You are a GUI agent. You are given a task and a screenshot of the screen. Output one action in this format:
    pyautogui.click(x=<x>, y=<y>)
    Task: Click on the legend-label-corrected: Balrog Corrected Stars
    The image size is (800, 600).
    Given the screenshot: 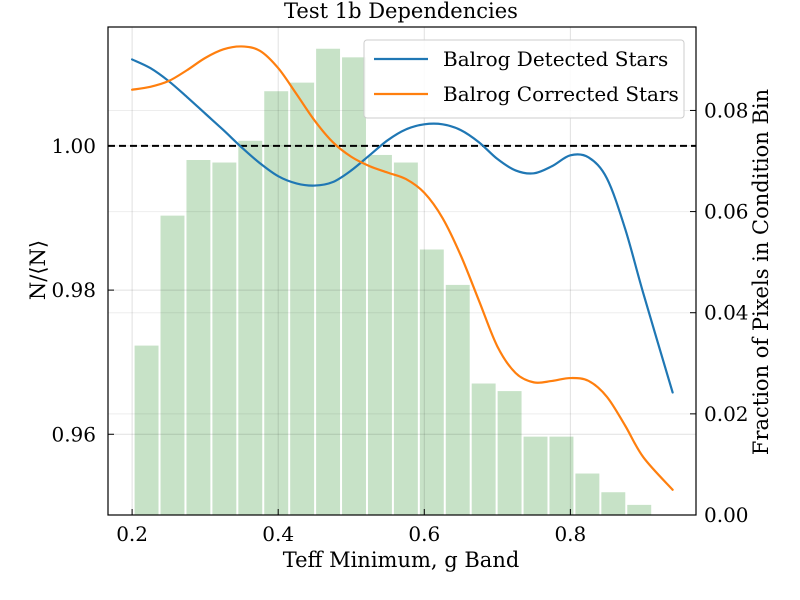 What is the action you would take?
    pyautogui.click(x=561, y=94)
    